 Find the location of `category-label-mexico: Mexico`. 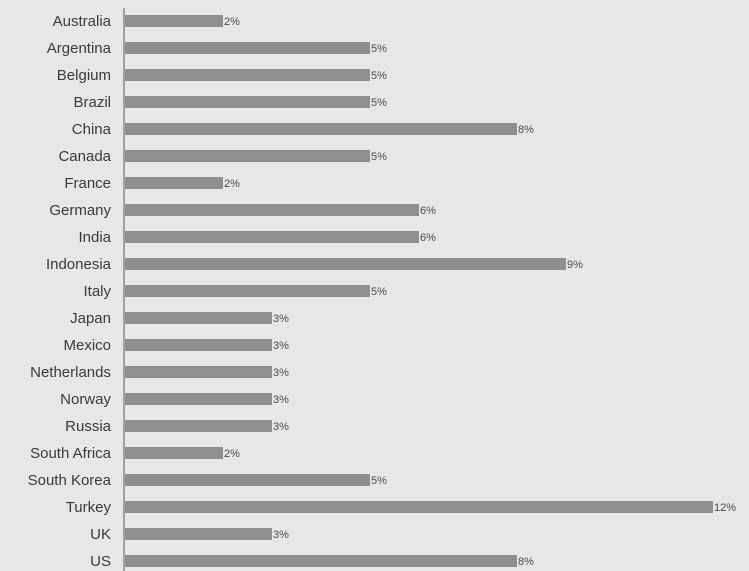

category-label-mexico: Mexico is located at coordinates (87, 345).